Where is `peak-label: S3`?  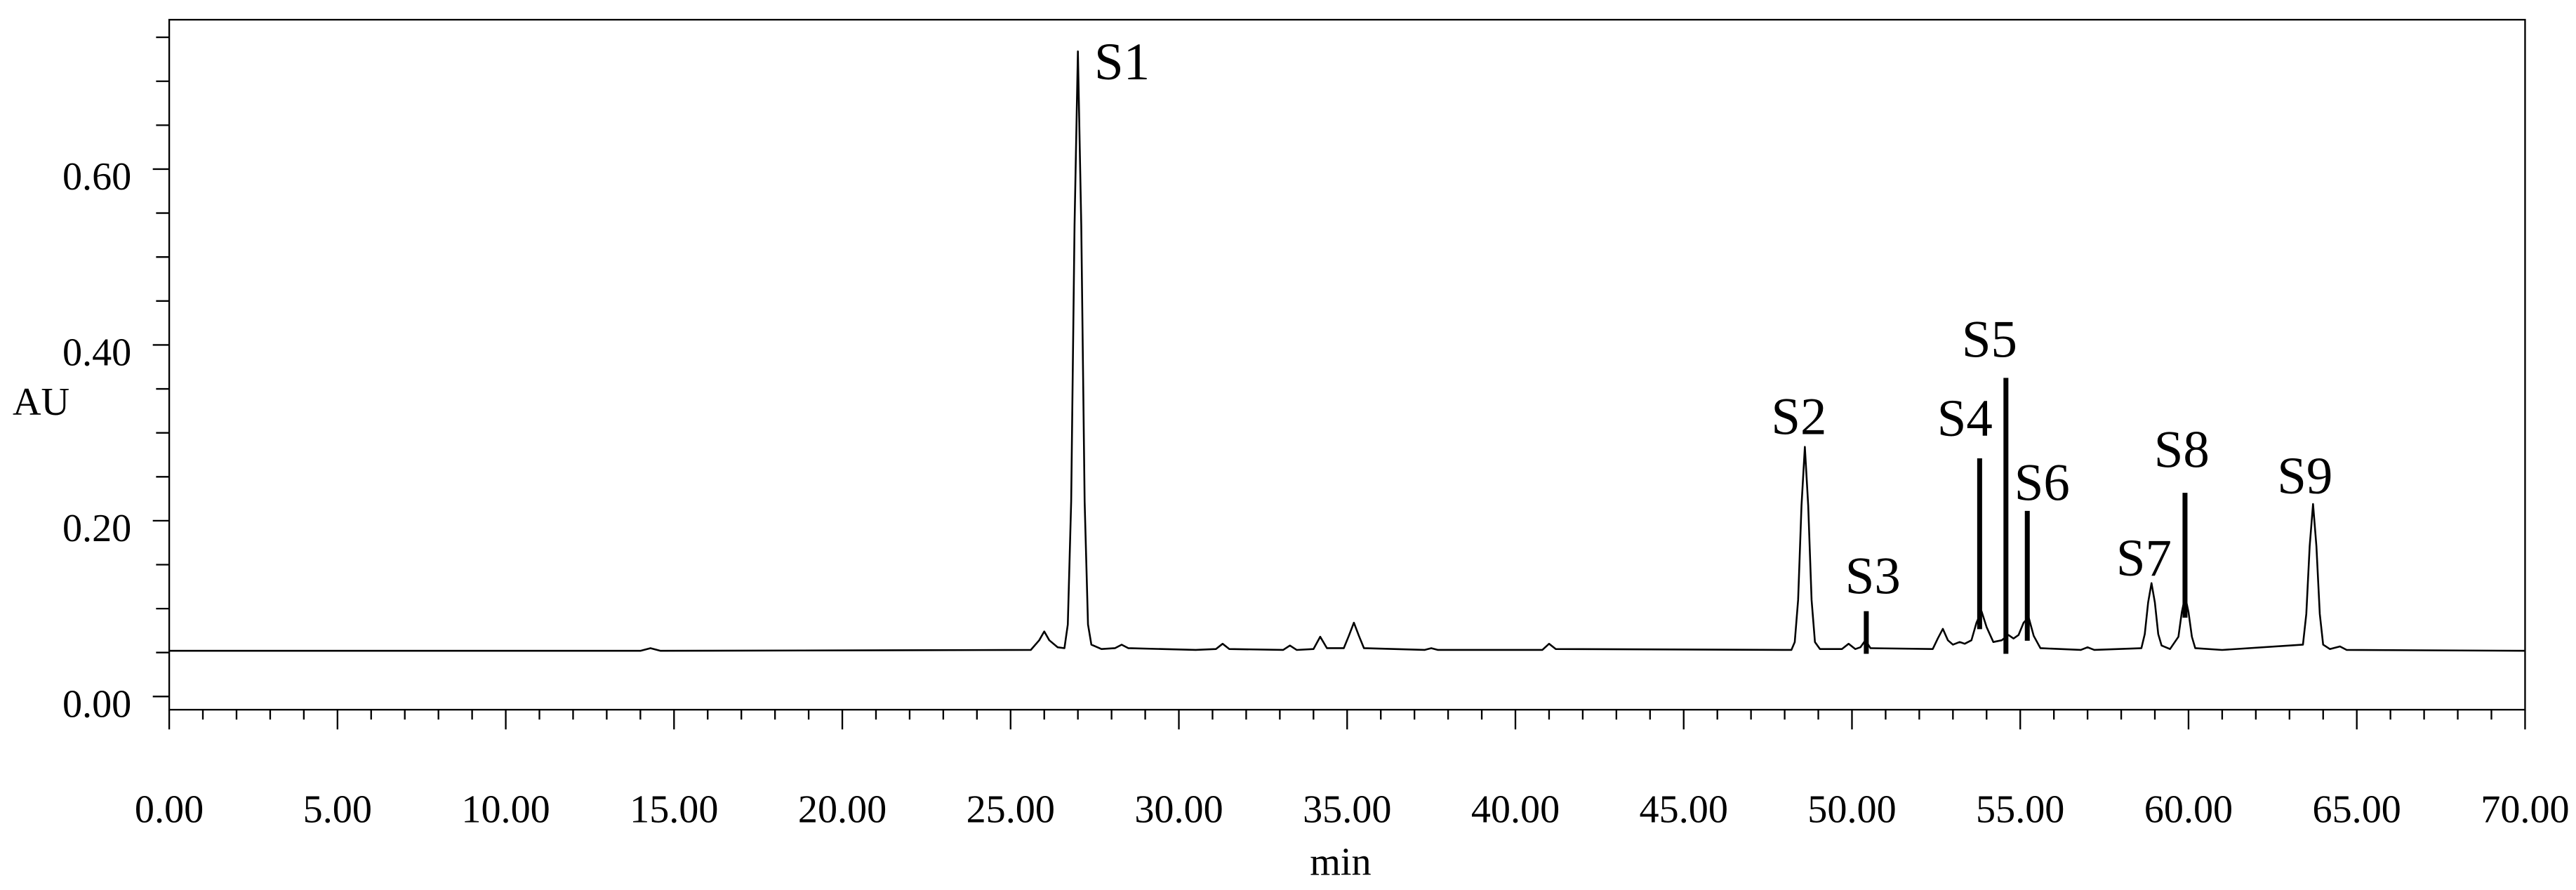 peak-label: S3 is located at coordinates (1873, 576).